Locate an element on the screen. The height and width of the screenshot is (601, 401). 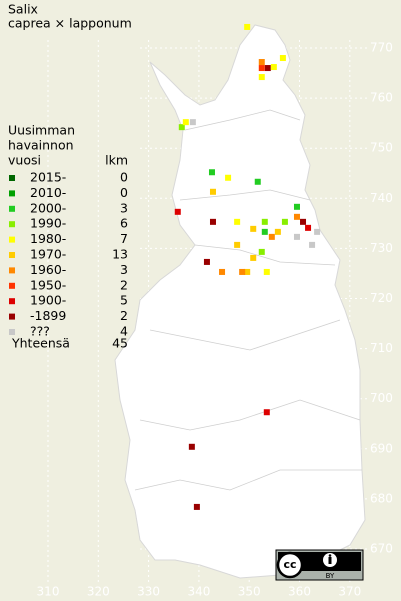
license-by: BY is located at coordinates (330, 576).